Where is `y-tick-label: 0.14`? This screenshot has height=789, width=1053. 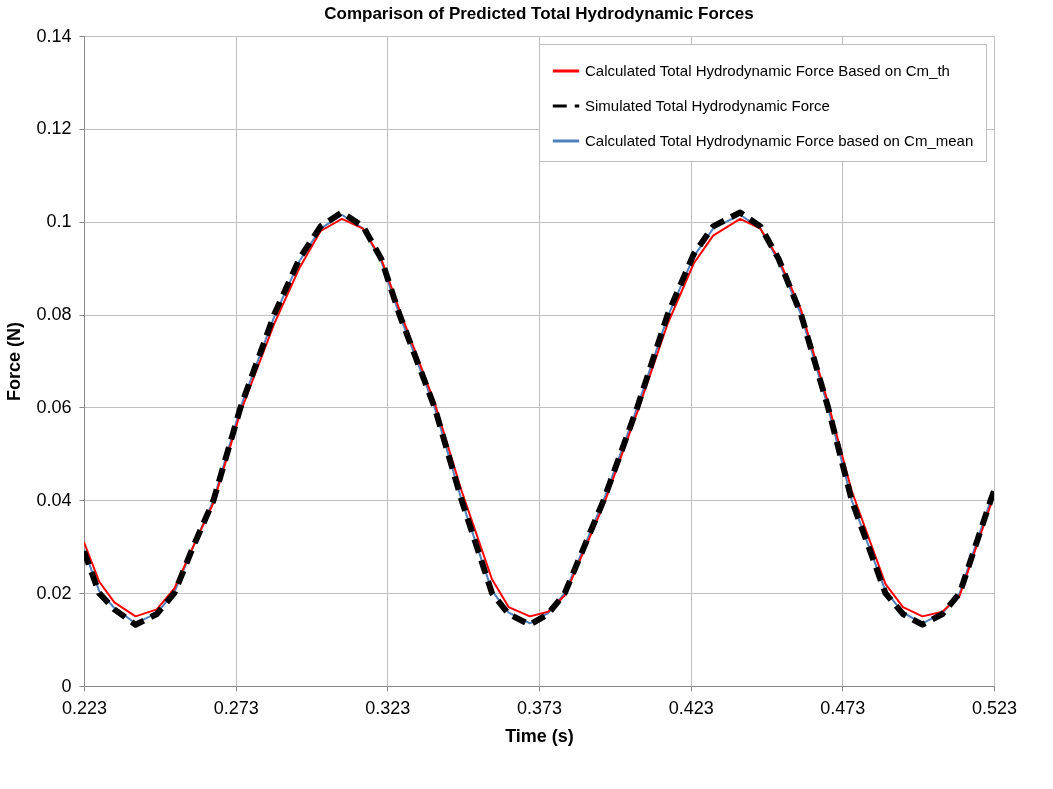 y-tick-label: 0.14 is located at coordinates (54, 35).